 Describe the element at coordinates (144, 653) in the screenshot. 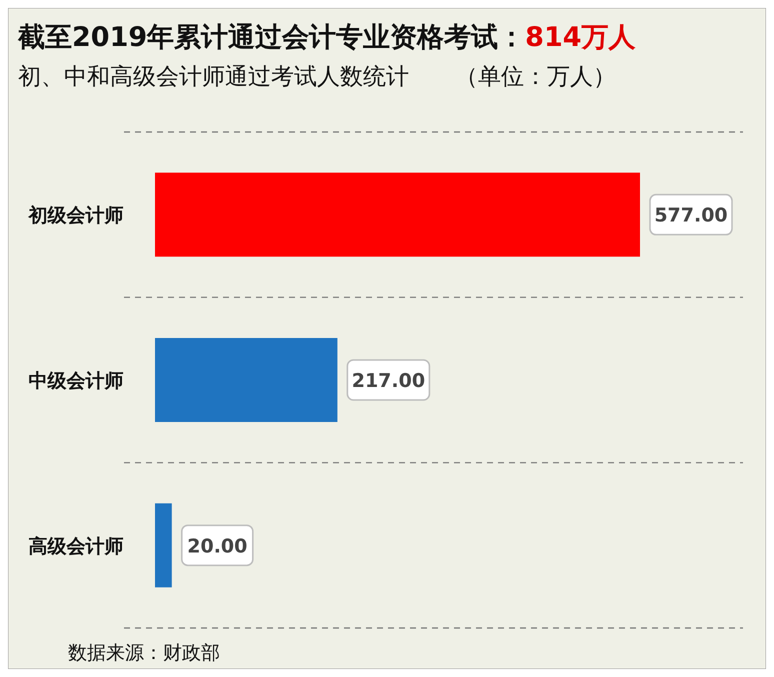

I see `source-note: 数据来源：财政部` at that location.